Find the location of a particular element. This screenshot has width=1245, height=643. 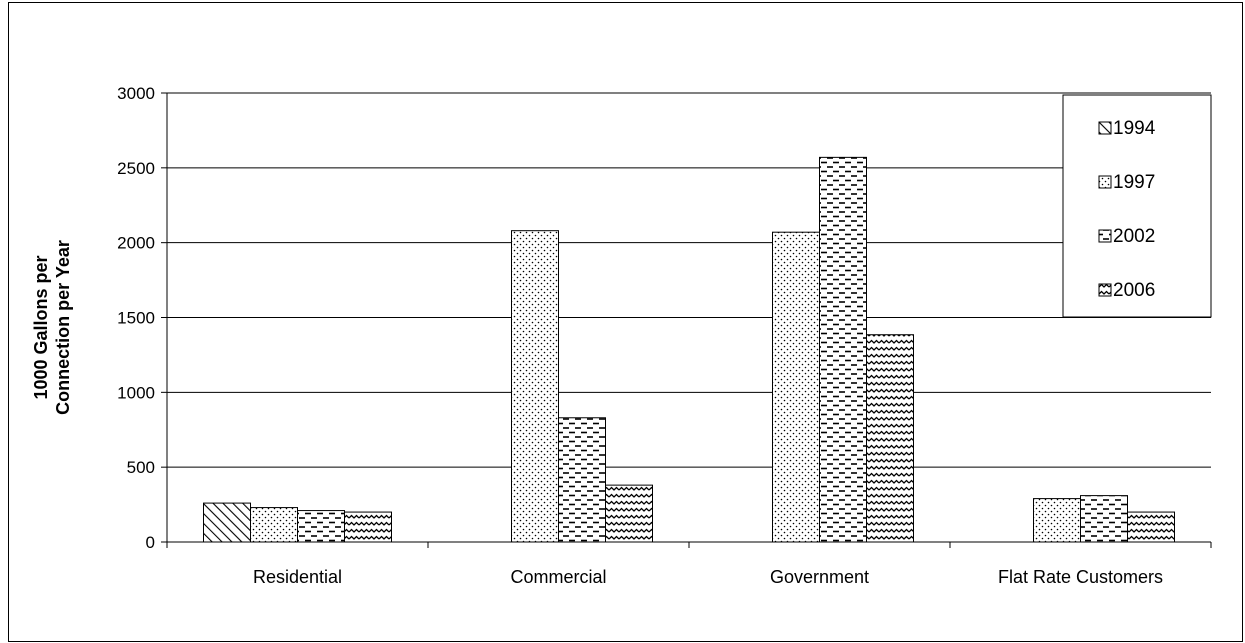

legend-label-1997: 1997 is located at coordinates (1134, 182).